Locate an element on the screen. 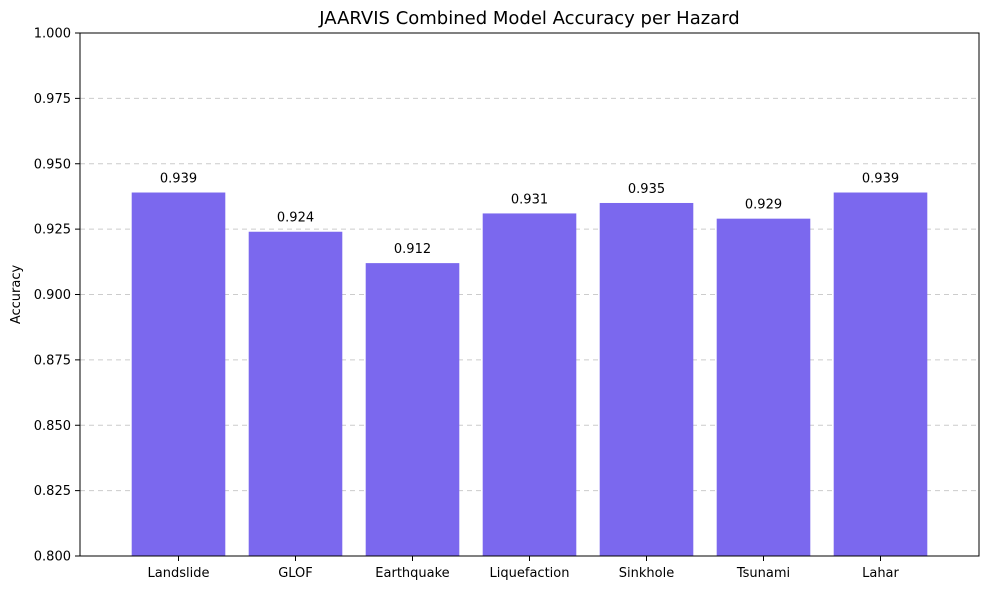 This screenshot has width=989, height=589. value-labels: 0.939 0.924 0.912 0.931 0.935 0.929 0.939 is located at coordinates (529, 215).